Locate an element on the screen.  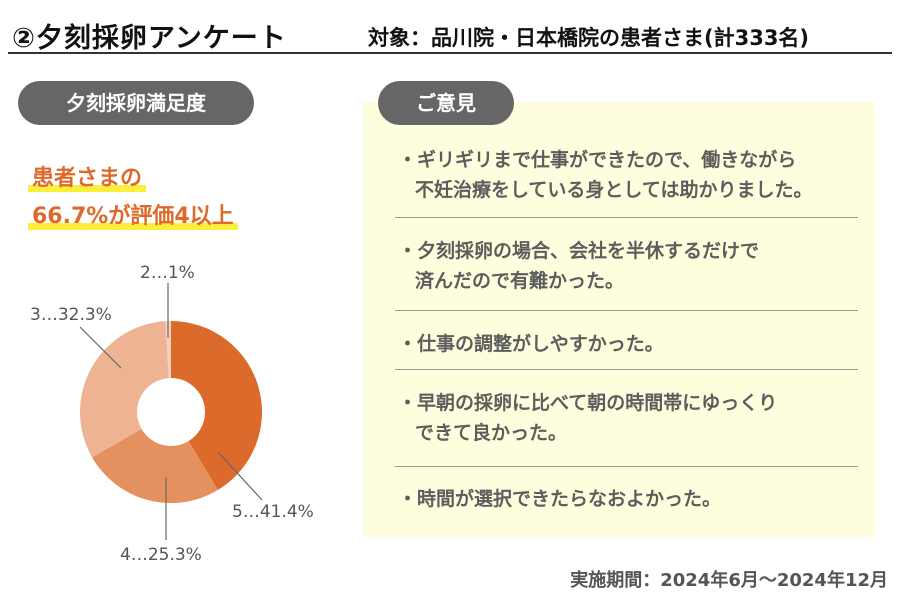
page-title: ②夕刻採卵アンケート is located at coordinates (149, 38).